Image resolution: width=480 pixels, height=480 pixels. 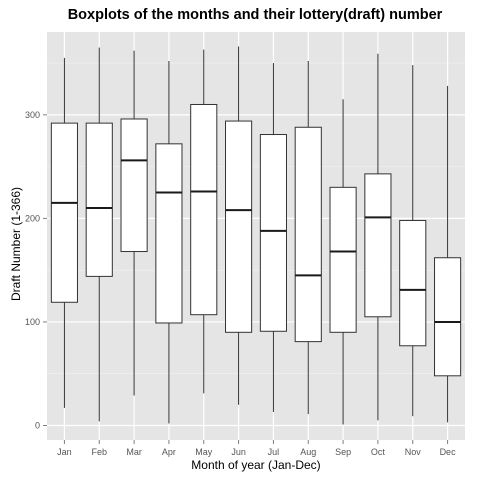 What do you see at coordinates (64, 452) in the screenshot?
I see `x-tick-label: Jan` at bounding box center [64, 452].